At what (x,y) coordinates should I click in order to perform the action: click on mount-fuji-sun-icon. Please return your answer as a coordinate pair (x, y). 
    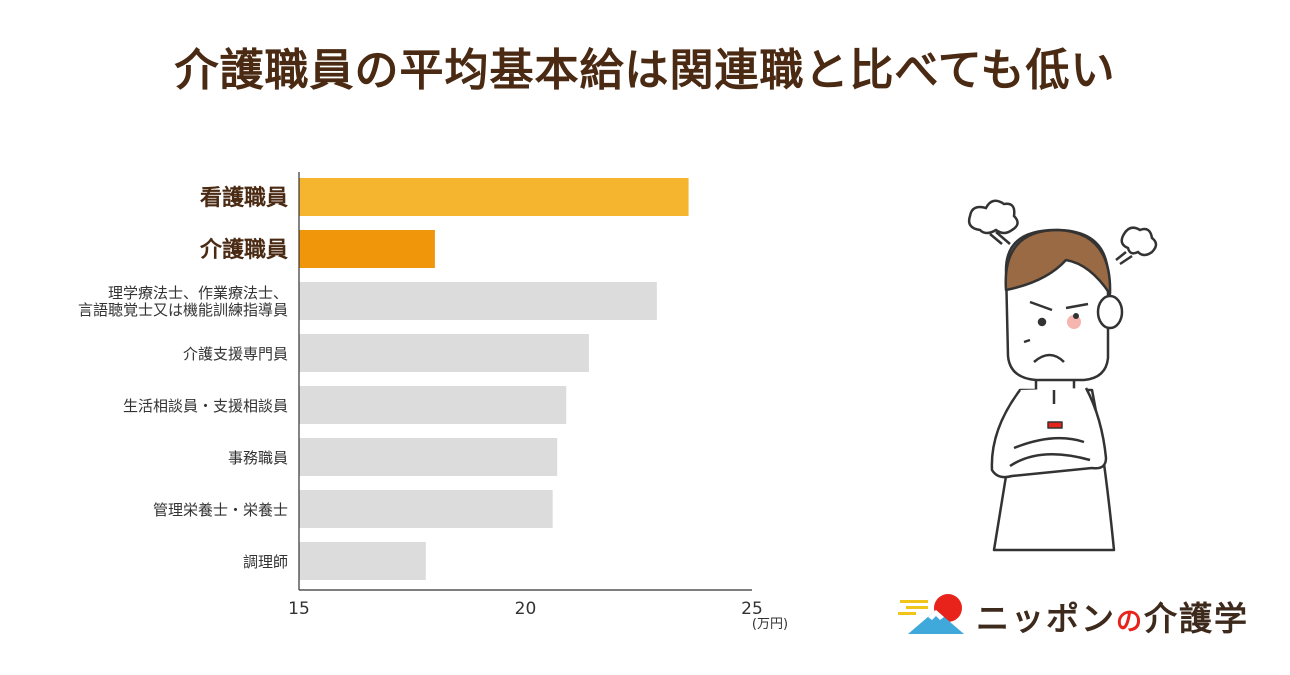
    Looking at the image, I should click on (931, 614).